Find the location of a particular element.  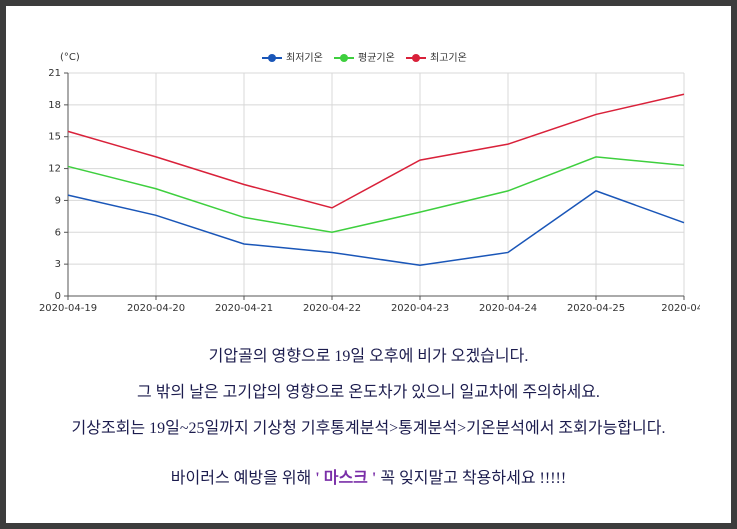

notice-text: 꼭 잊지말고 착용하세요 !!!!! is located at coordinates (473, 478).